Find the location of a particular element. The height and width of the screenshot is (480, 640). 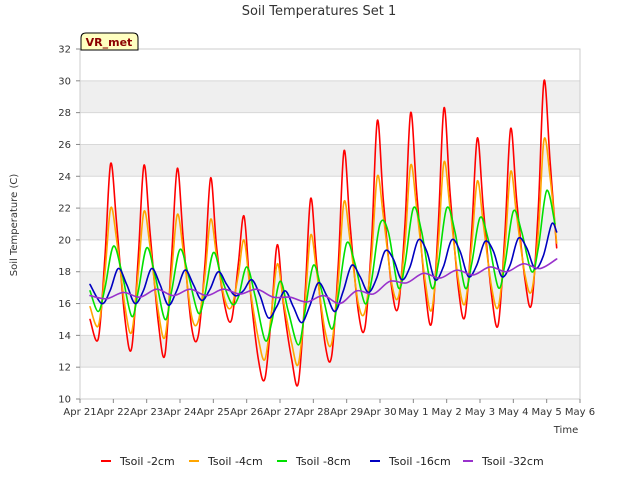

chart-title: Soil Temperatures Set 1 is located at coordinates (319, 11).